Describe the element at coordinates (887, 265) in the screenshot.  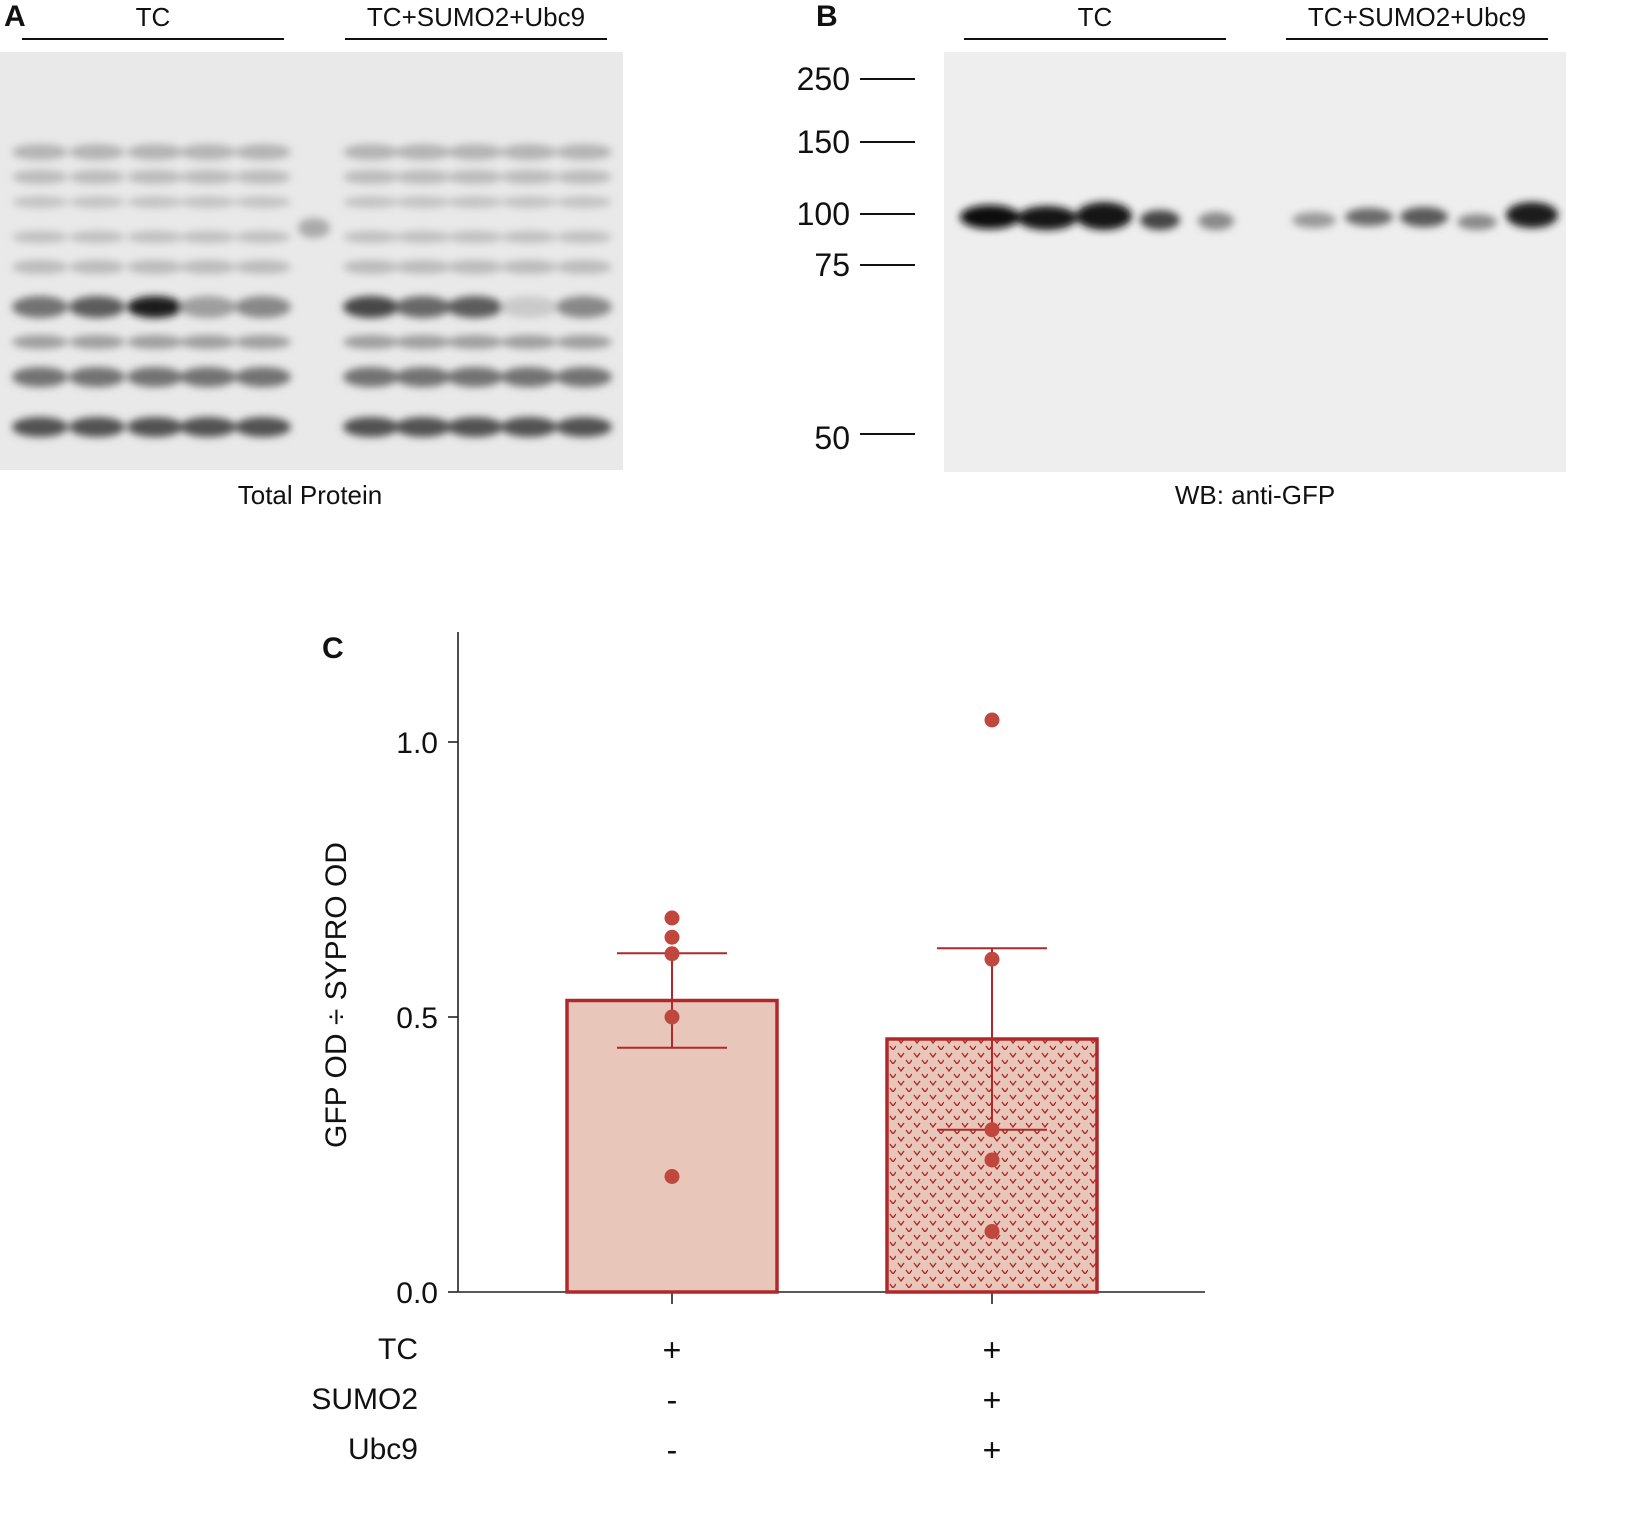
I see `mw-marker-75-line` at that location.